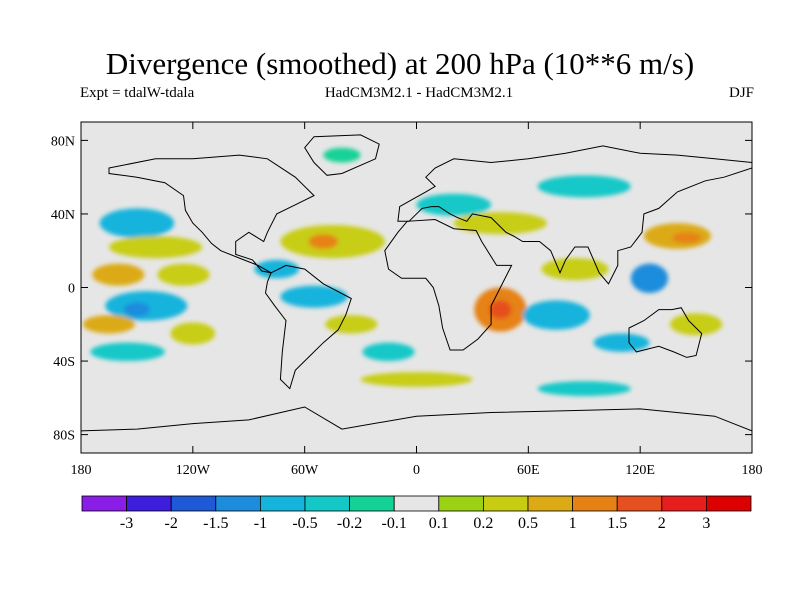 The image size is (800, 600). Describe the element at coordinates (419, 93) in the screenshot. I see `model-label: HadCM3M2.1 - HadCM3M2.1` at that location.